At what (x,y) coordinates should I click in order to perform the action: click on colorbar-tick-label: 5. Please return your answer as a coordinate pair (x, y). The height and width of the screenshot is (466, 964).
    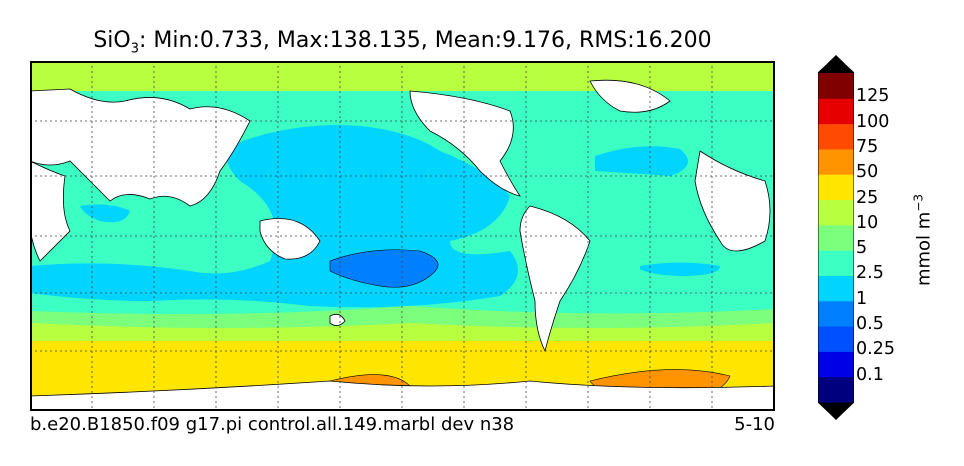
    Looking at the image, I should click on (862, 248).